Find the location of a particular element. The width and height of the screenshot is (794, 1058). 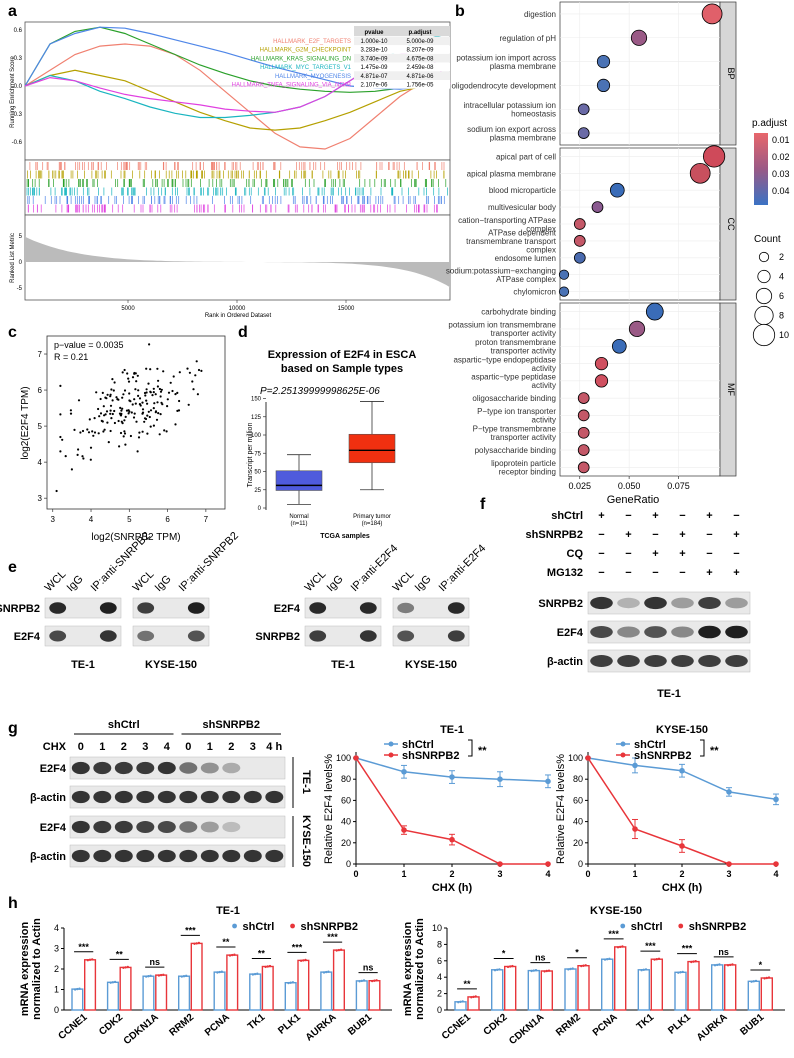

chx-xlabel: CHX (h) is located at coordinates (452, 888).